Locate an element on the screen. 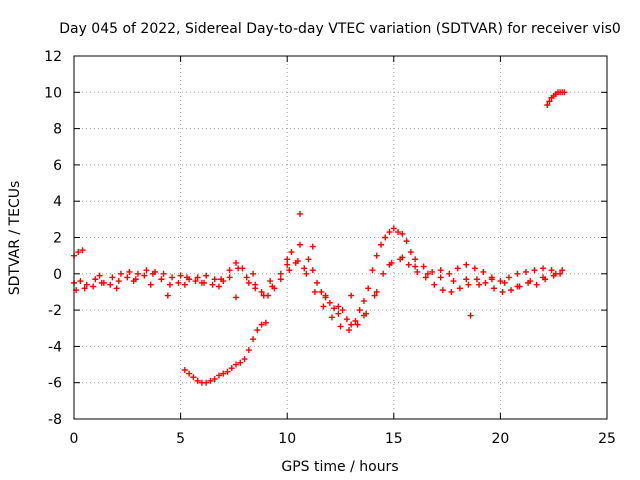  x-tick-label: 15 is located at coordinates (394, 439).